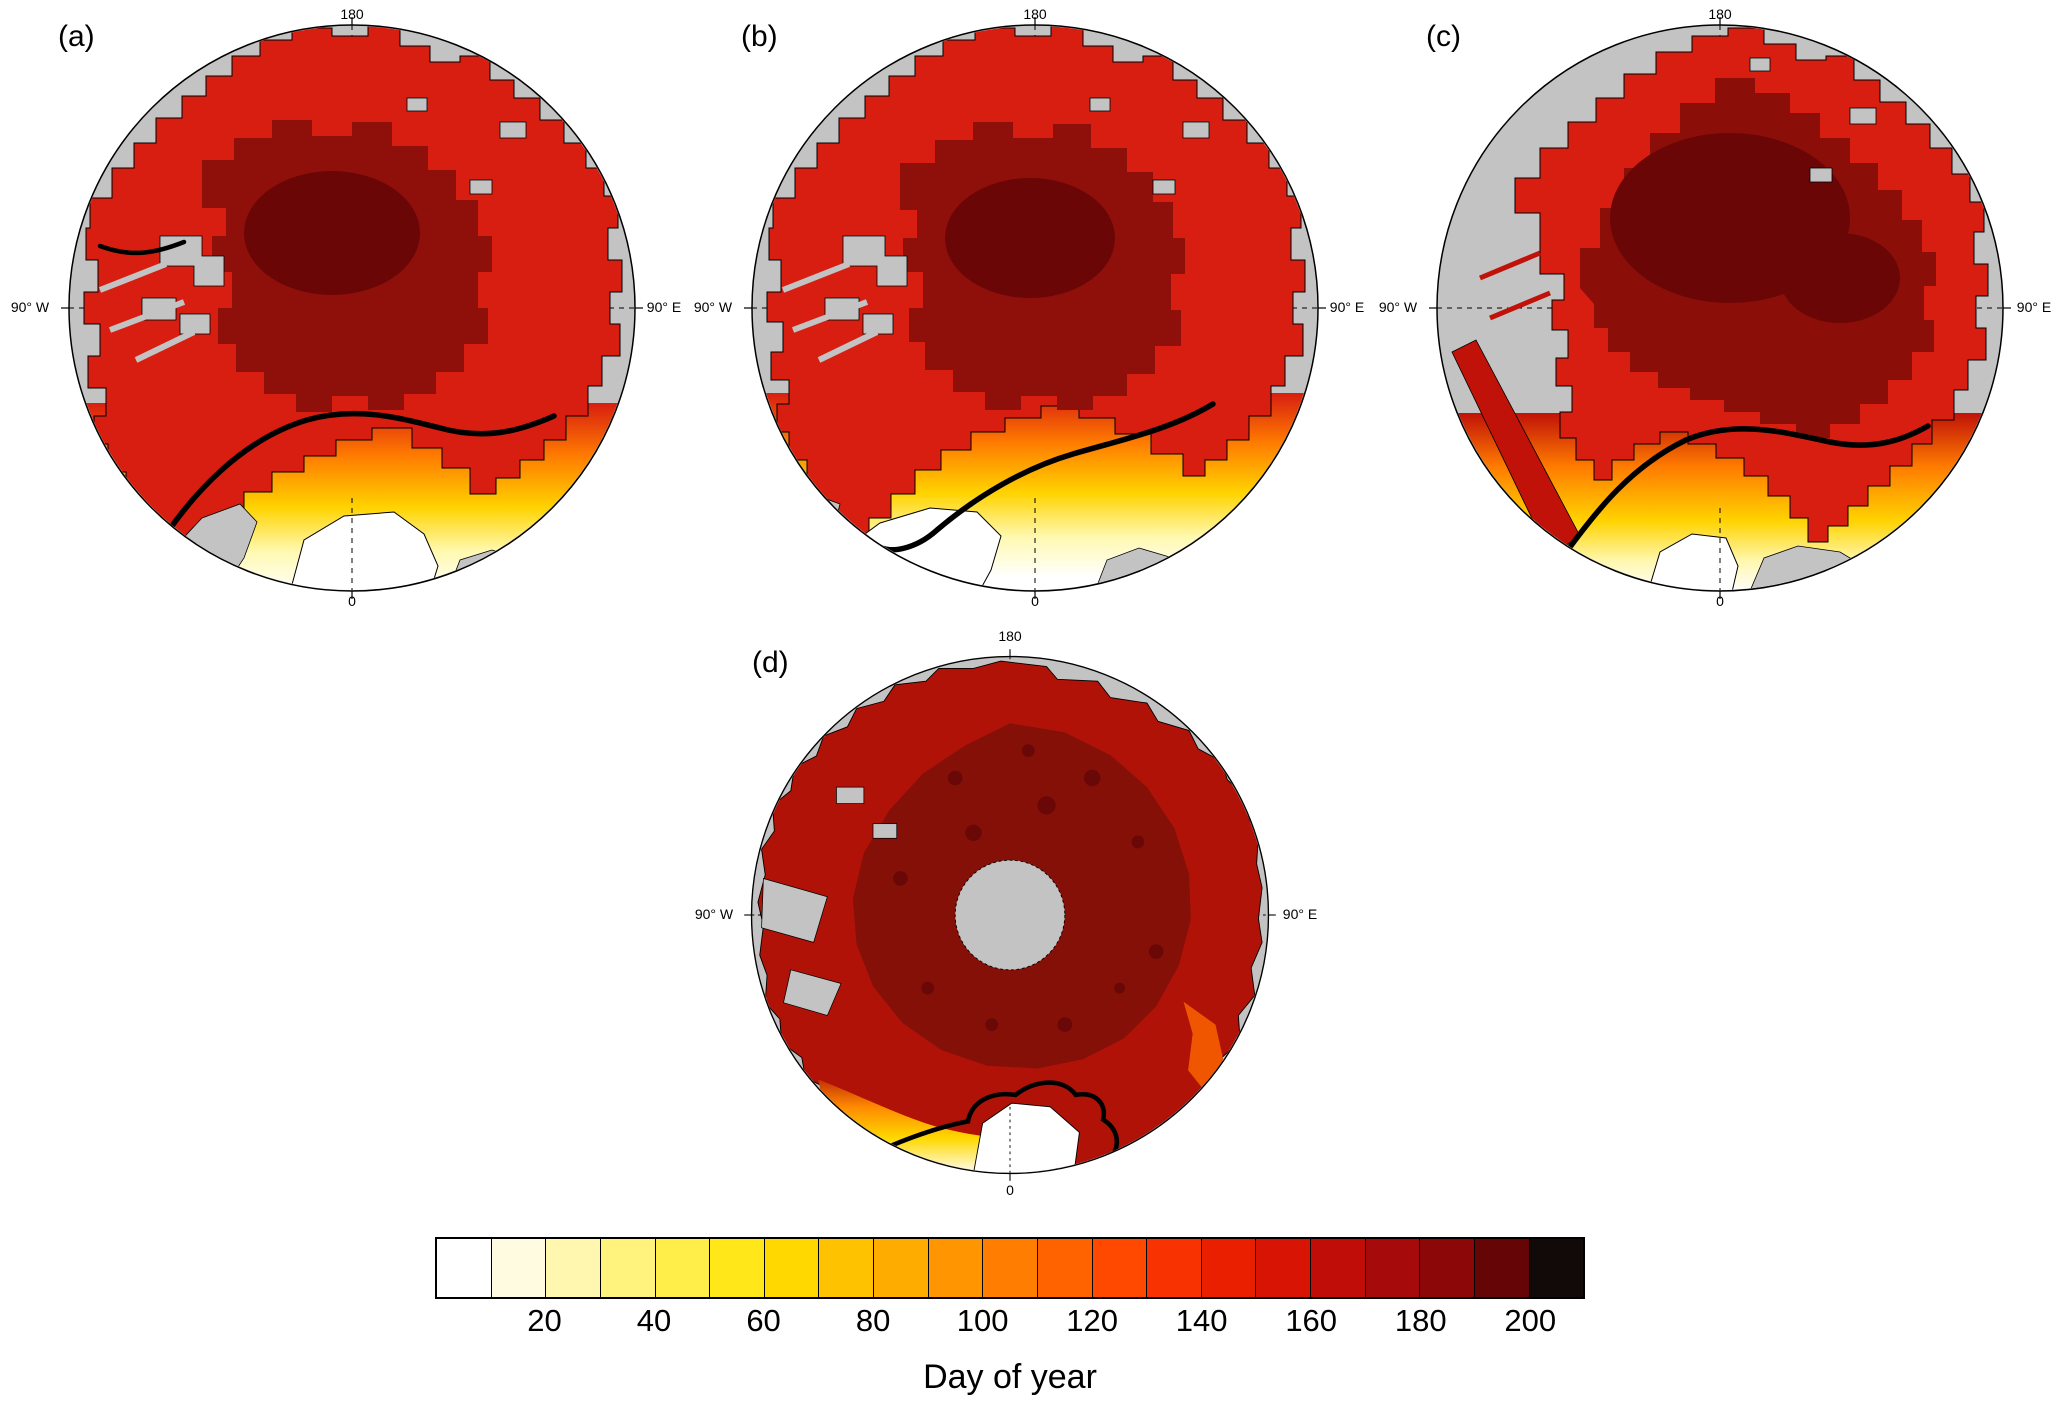  I want to click on meridian-label-90e-b: 90° E, so click(1347, 307).